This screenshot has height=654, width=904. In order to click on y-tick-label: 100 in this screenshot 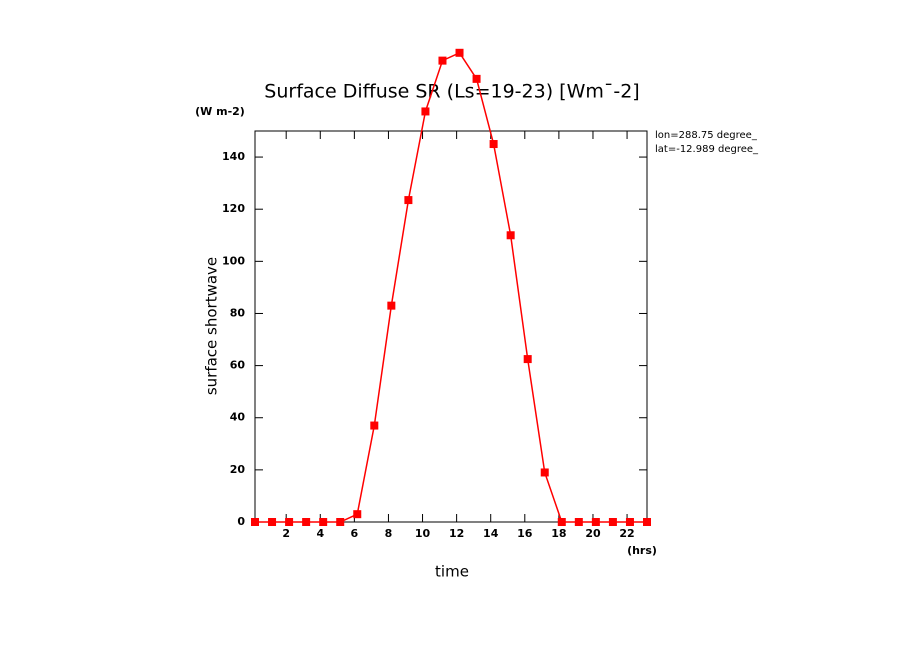, I will do `click(233, 260)`.